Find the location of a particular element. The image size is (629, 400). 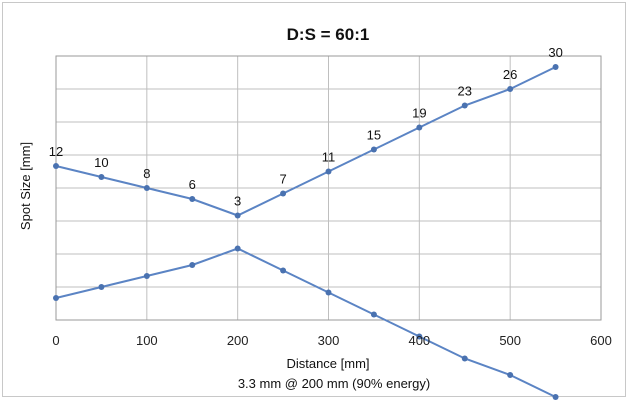

x-tick-label: 600 is located at coordinates (601, 340).